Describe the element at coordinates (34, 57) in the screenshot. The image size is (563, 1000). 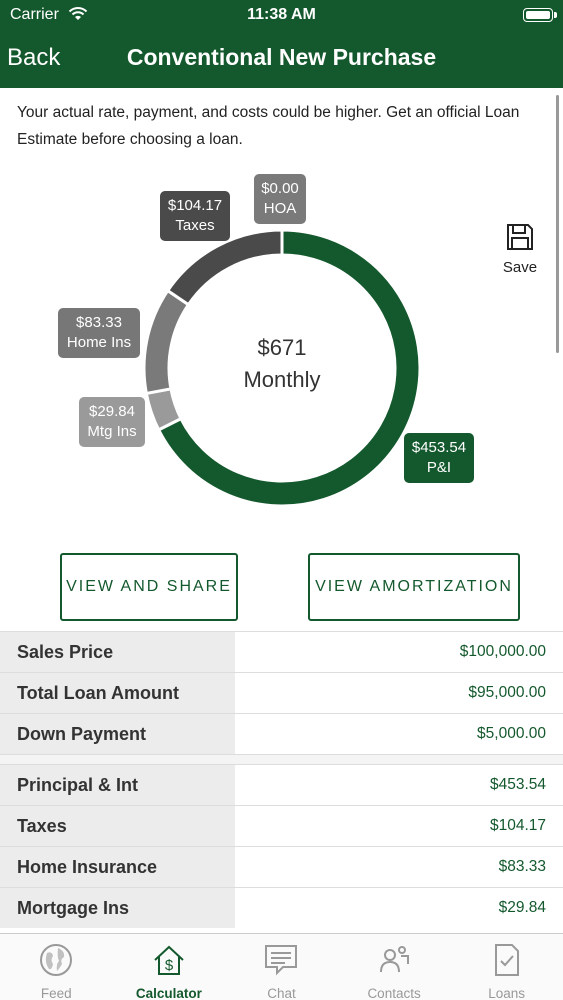
I see `back-button: Back` at that location.